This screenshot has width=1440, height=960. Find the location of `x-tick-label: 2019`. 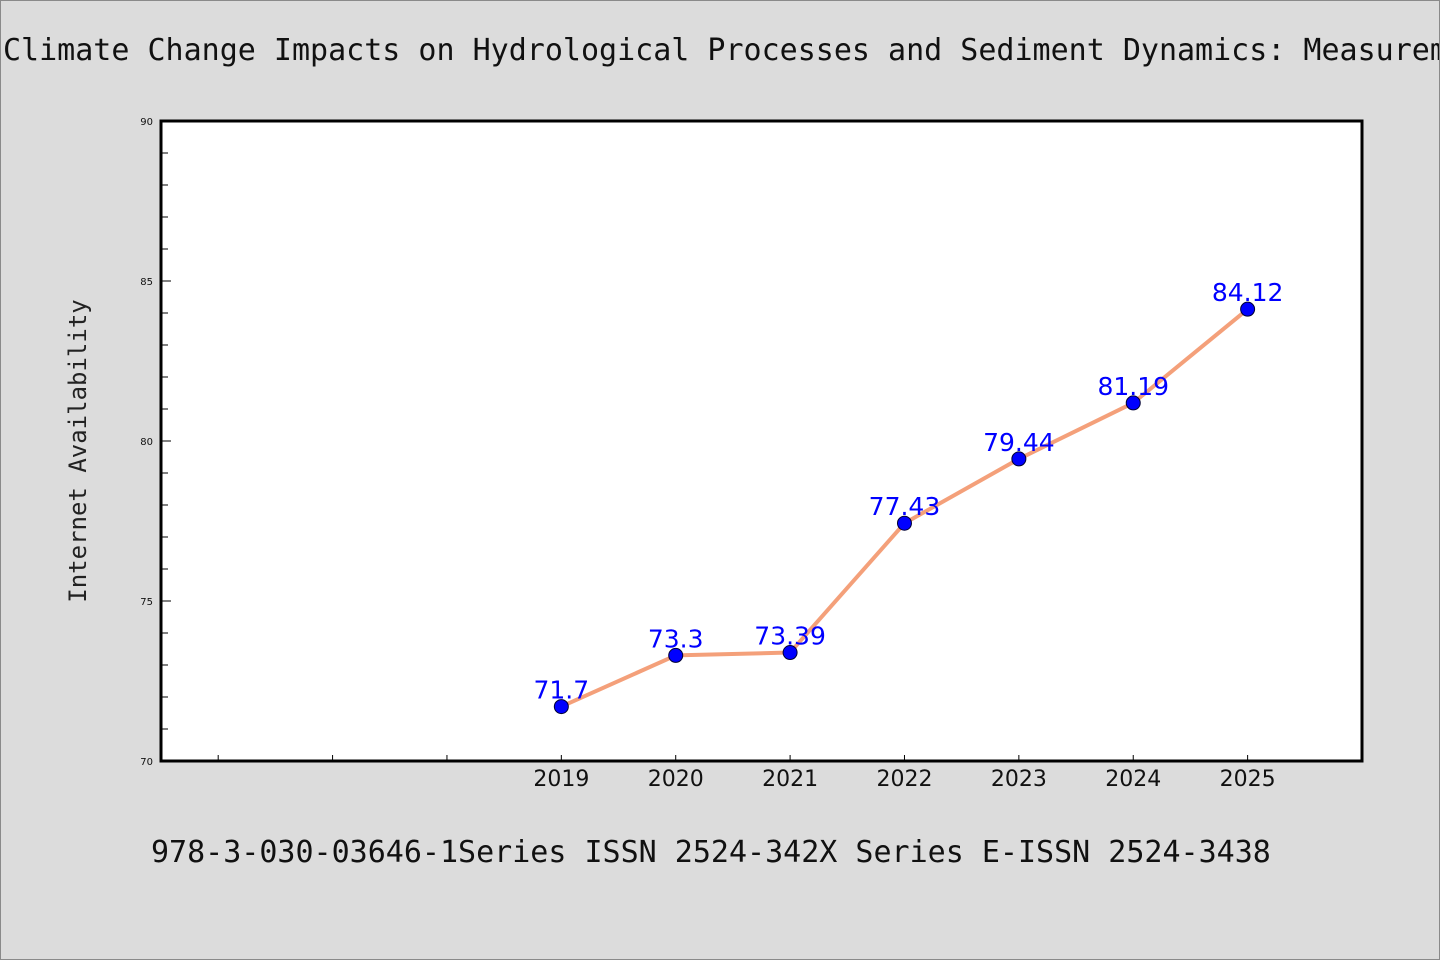

x-tick-label: 2019 is located at coordinates (561, 779).